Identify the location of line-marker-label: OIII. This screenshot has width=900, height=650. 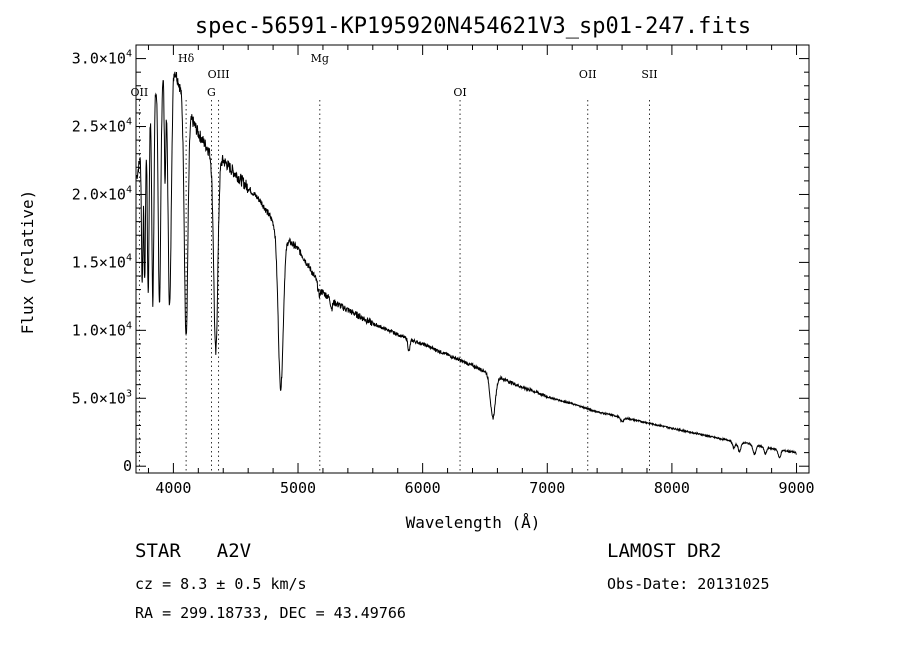
(219, 74).